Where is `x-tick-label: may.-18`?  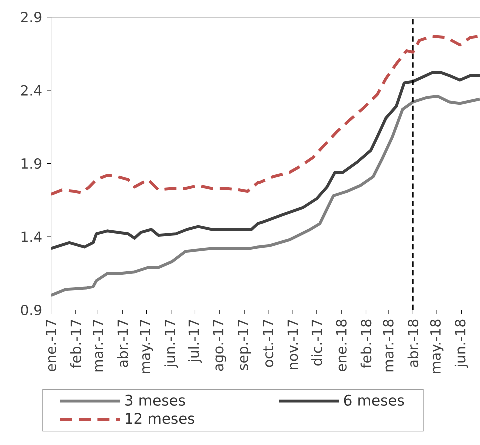 x-tick-label: may.-18 is located at coordinates (437, 347).